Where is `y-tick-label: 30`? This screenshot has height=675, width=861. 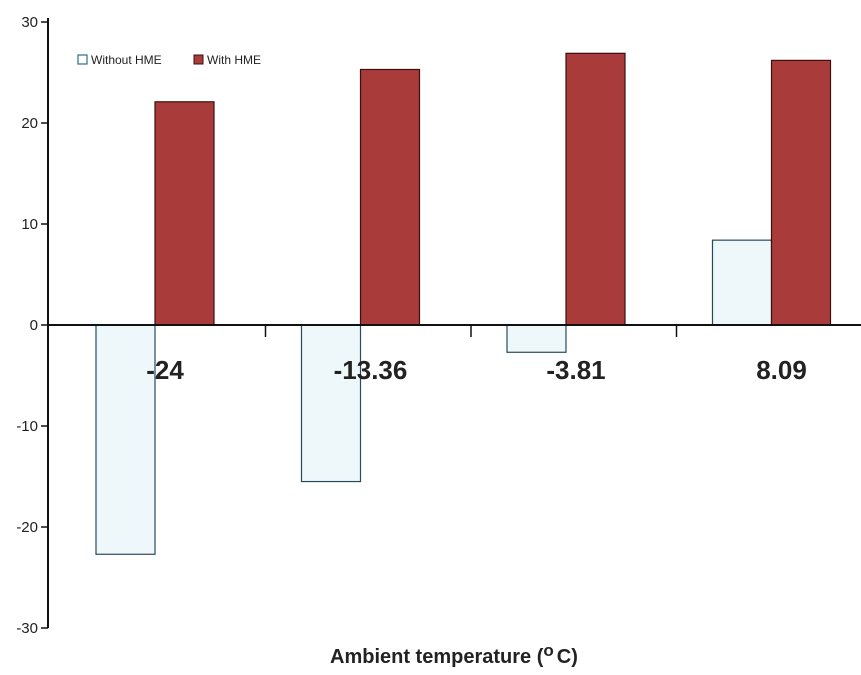
y-tick-label: 30 is located at coordinates (29, 22).